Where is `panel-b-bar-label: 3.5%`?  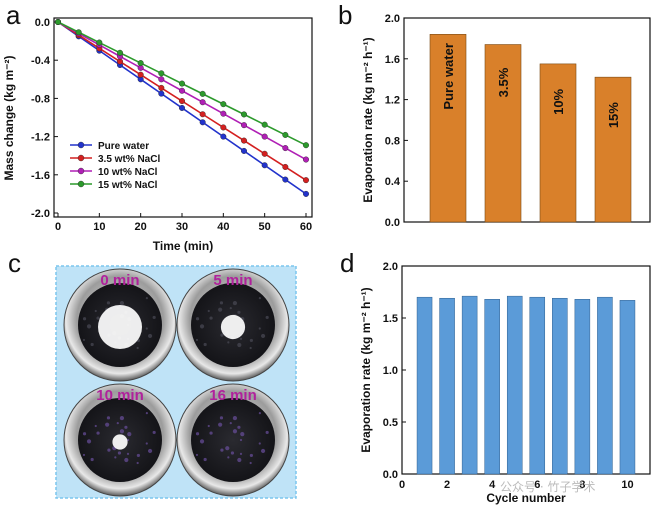
panel-b-bar-label: 3.5% is located at coordinates (503, 82).